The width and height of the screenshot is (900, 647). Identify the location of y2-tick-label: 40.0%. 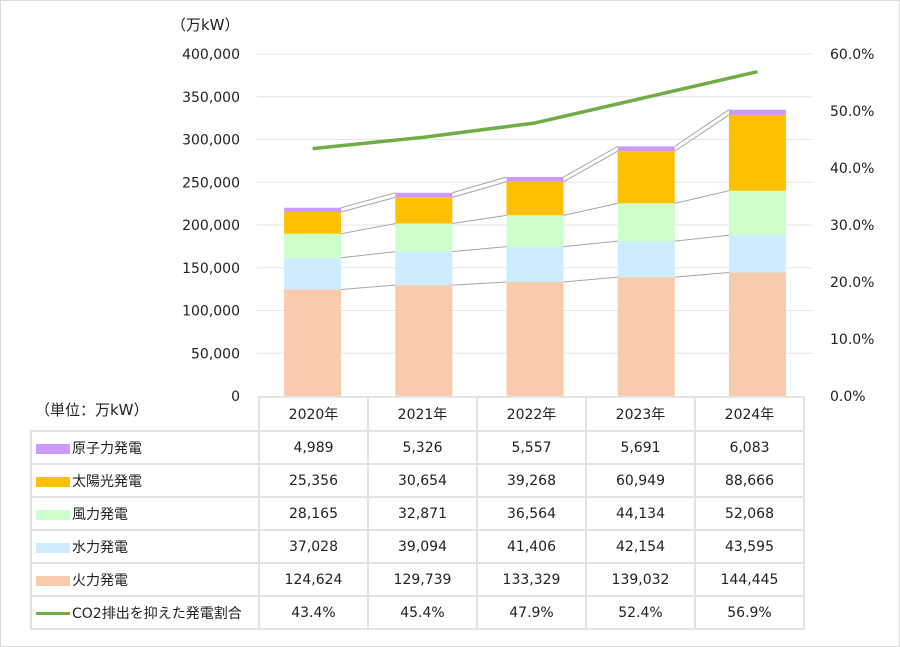
(852, 169).